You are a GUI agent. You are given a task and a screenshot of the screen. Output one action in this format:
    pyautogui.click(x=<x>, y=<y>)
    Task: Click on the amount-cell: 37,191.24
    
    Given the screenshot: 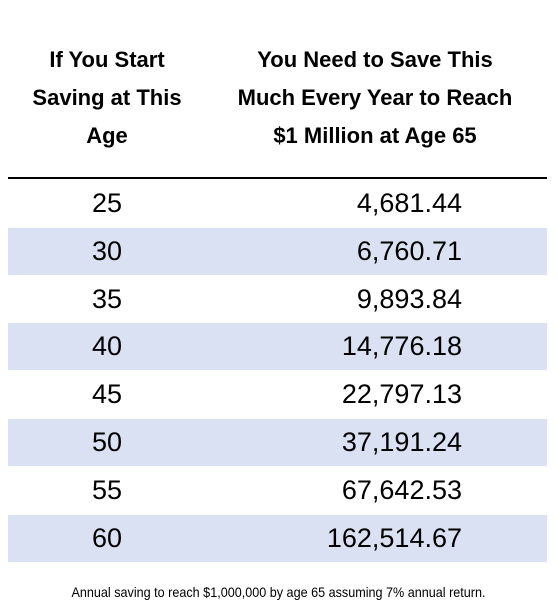 What is the action you would take?
    pyautogui.click(x=401, y=442)
    